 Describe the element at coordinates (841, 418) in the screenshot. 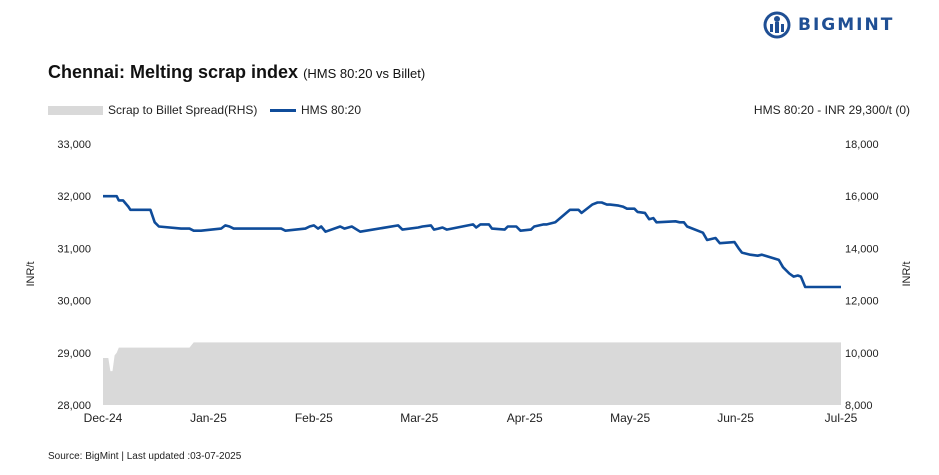

I see `x-tick-label: Jul-25` at that location.